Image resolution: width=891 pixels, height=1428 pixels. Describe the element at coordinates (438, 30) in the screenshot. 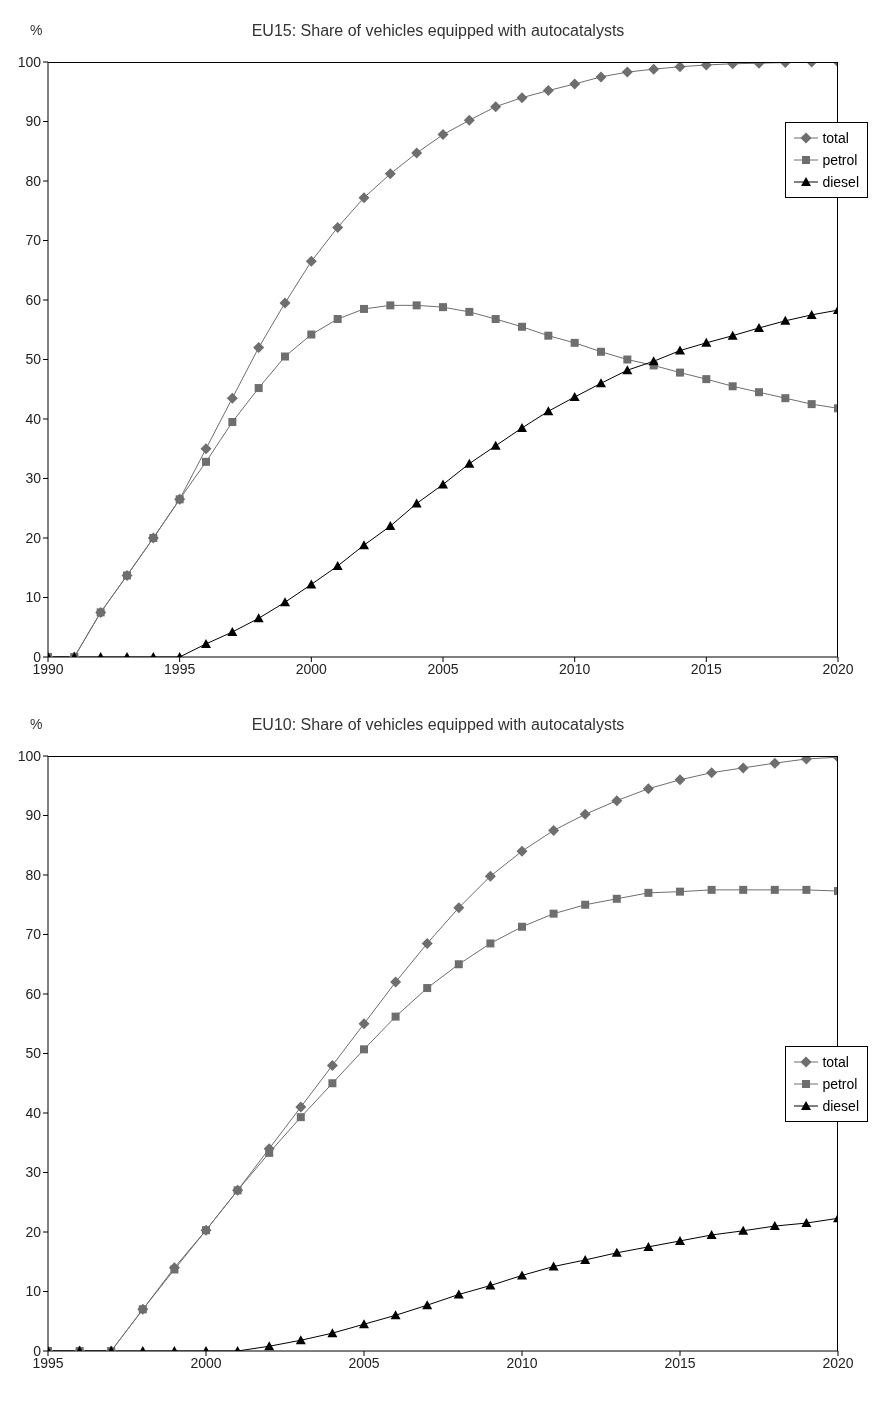

I see `chart-title: EU15: Share of vehicles equipped with autocatalysts` at that location.